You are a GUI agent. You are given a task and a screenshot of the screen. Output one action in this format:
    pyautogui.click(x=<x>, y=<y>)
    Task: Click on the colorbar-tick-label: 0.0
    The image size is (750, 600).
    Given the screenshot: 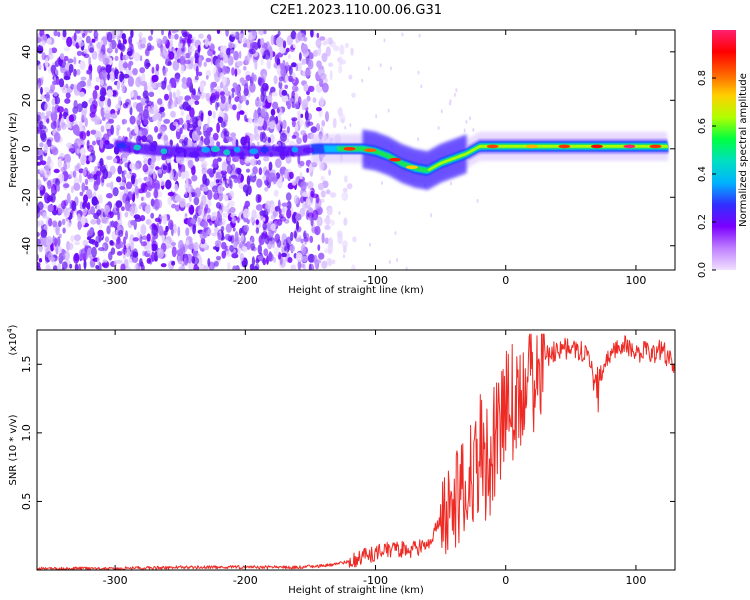 What is the action you would take?
    pyautogui.click(x=702, y=270)
    